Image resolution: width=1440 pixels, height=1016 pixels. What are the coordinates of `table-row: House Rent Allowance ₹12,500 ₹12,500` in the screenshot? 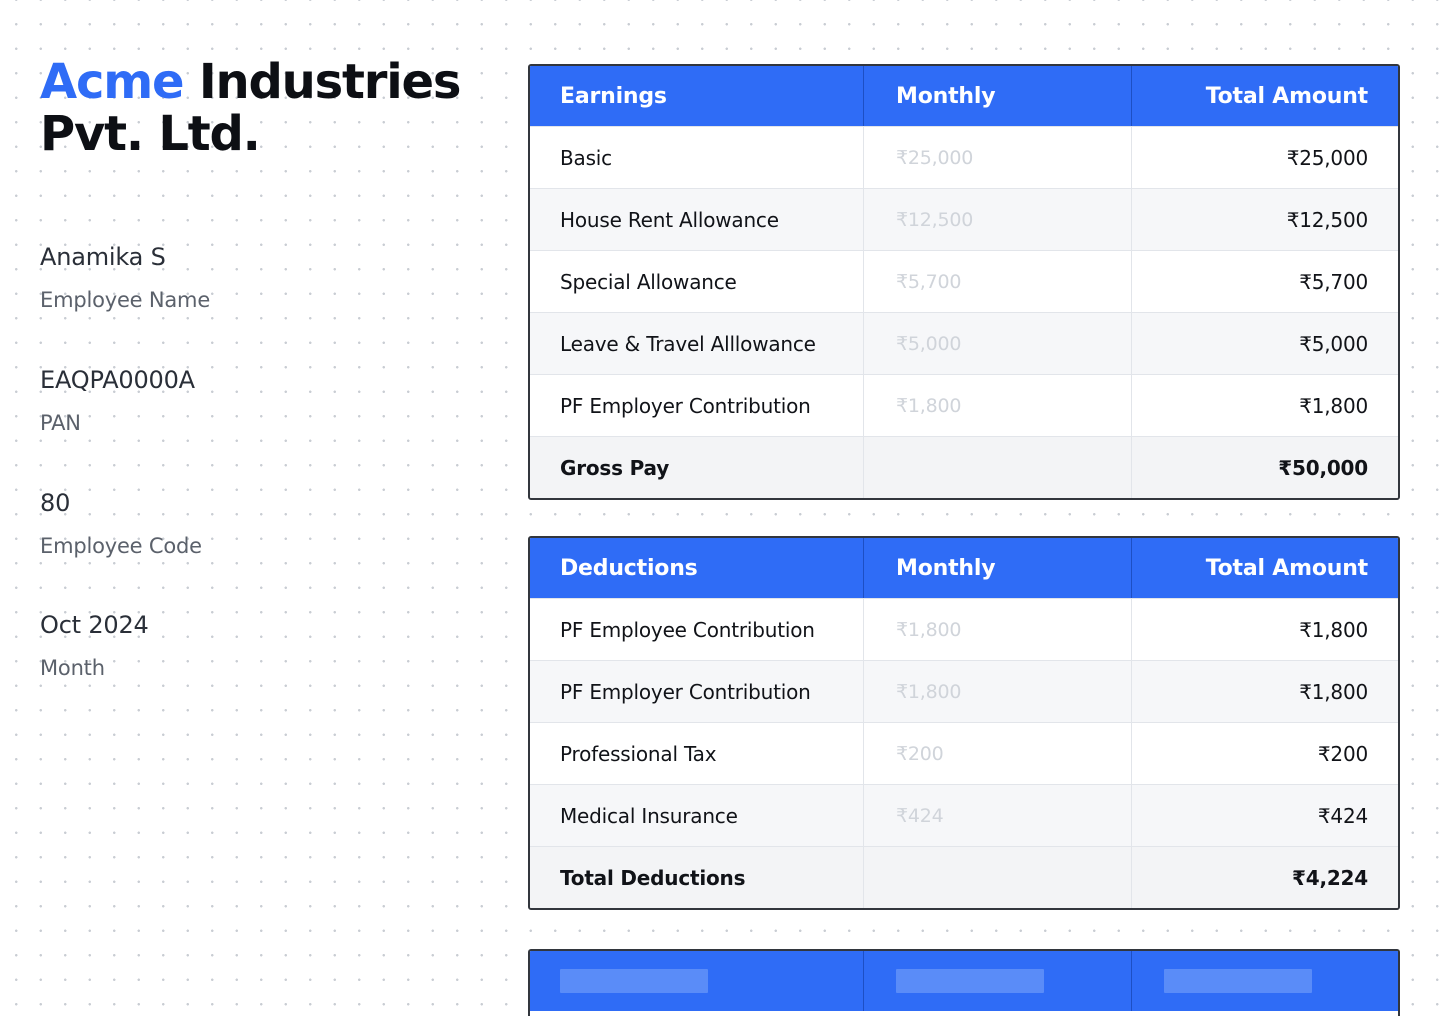 It's located at (964, 219).